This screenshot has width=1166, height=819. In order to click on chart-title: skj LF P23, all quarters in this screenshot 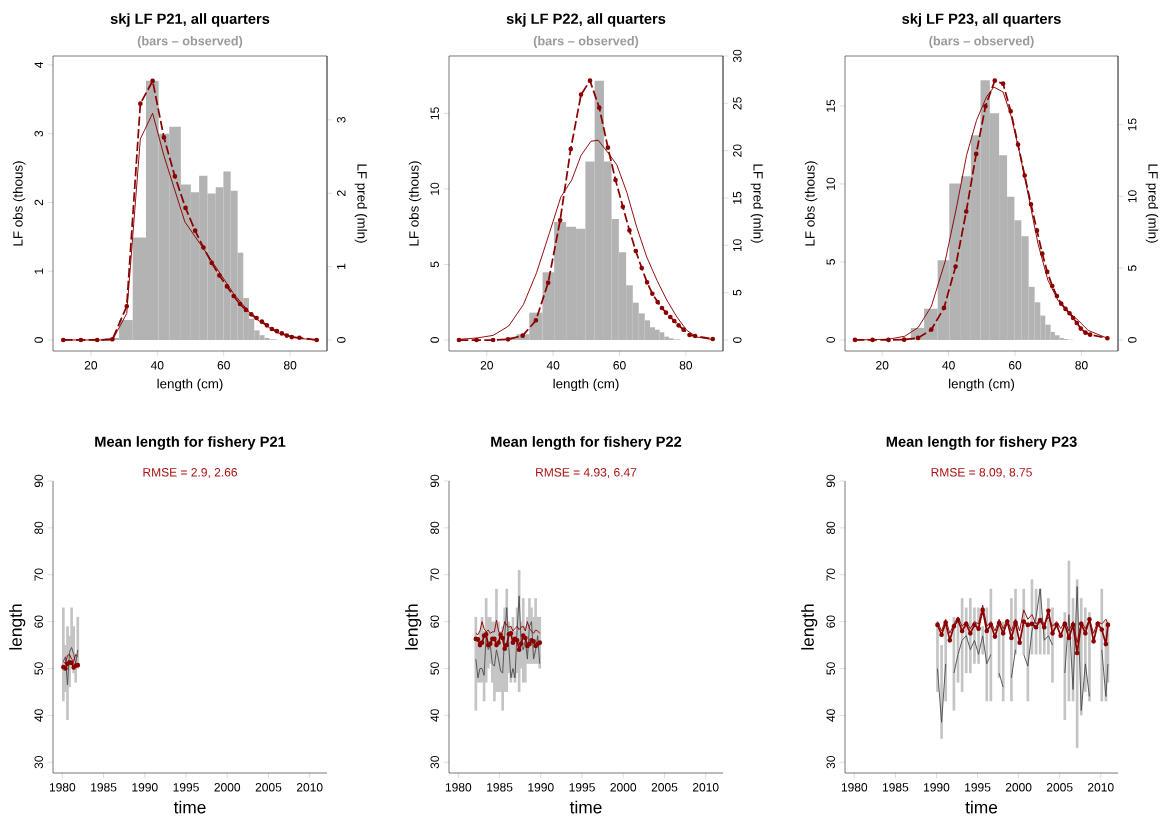, I will do `click(981, 20)`.